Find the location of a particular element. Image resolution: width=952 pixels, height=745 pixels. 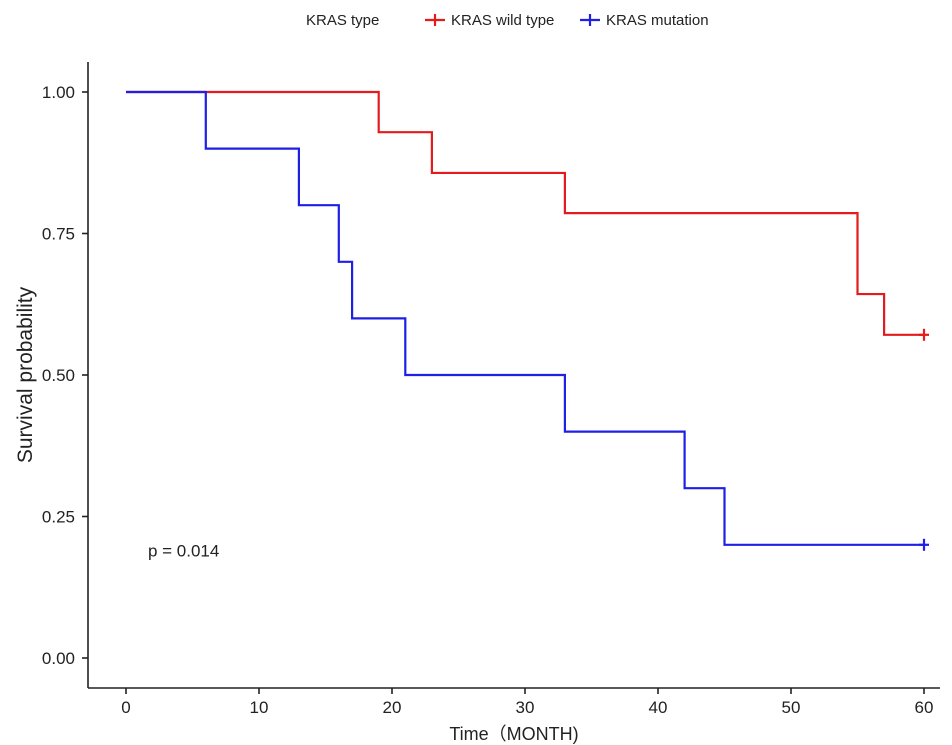

y-tick-label: 0.25 is located at coordinates (58, 517).